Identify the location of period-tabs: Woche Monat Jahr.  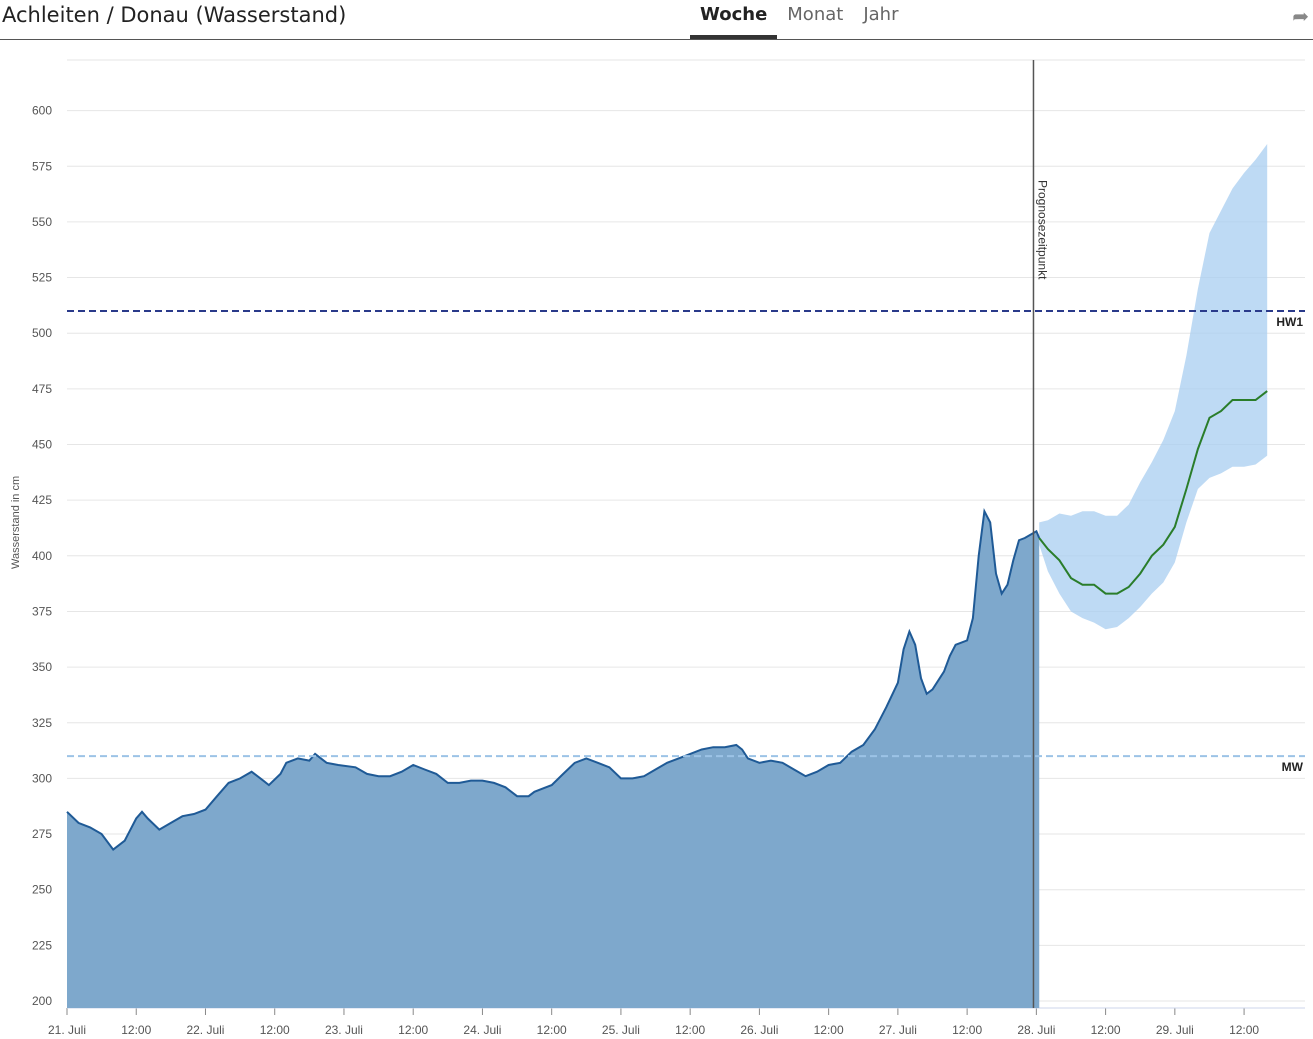
(799, 19).